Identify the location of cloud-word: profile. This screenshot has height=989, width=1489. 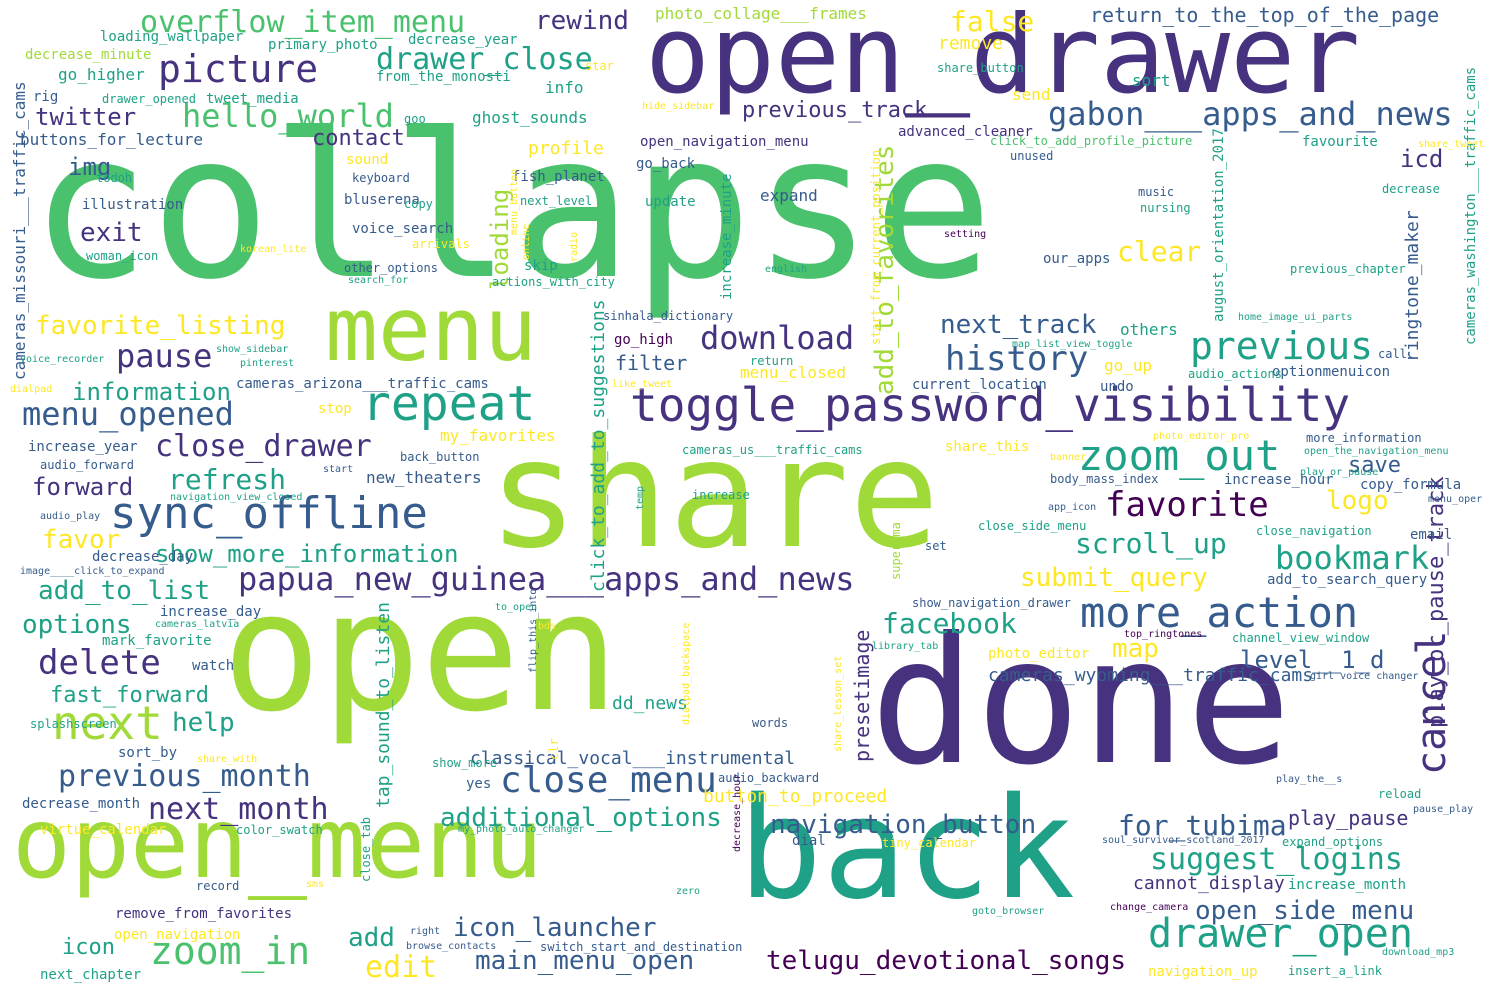
(566, 148).